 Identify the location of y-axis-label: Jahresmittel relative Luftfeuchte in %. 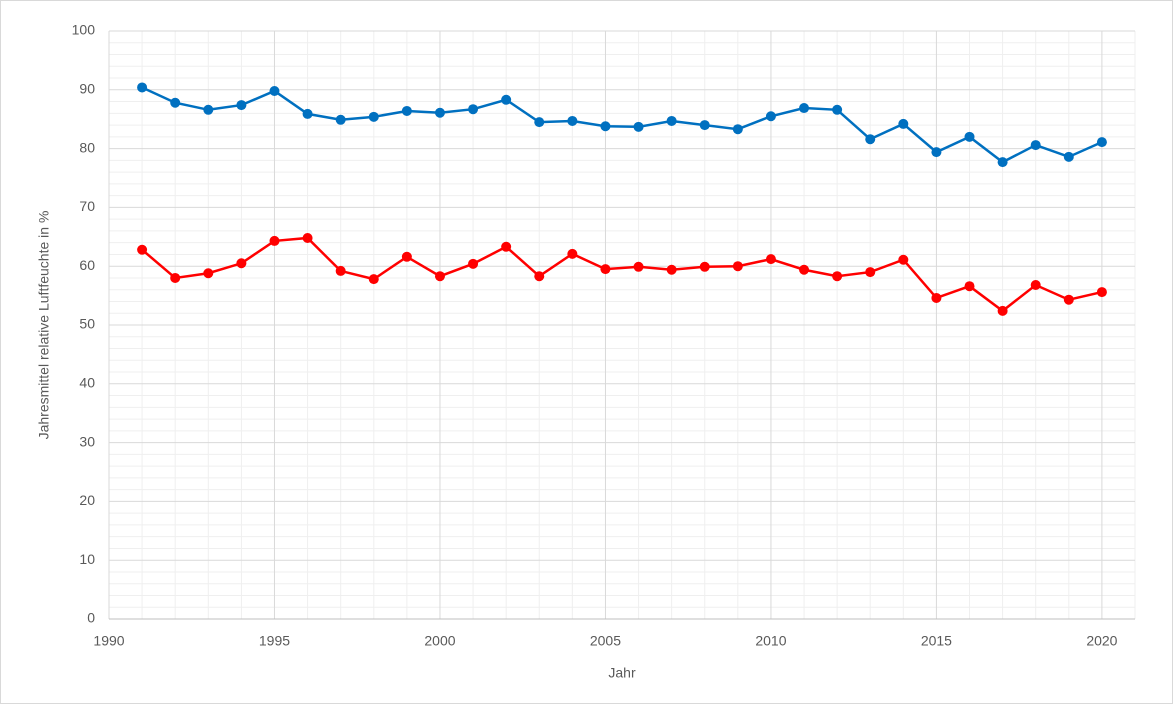
(44, 325).